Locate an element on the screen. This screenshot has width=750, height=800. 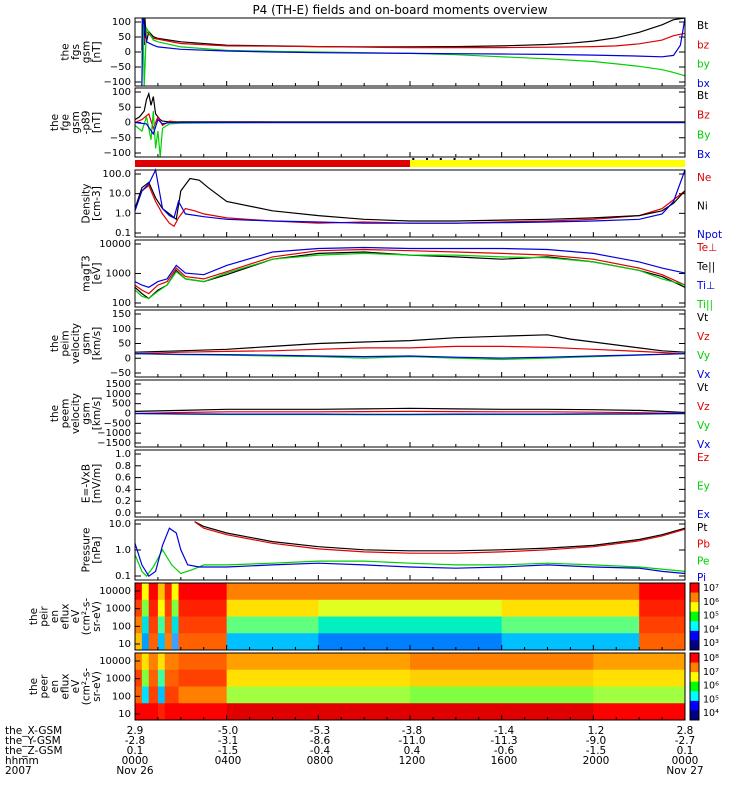
y-axis-label: magT3[eV] is located at coordinates (92, 273).